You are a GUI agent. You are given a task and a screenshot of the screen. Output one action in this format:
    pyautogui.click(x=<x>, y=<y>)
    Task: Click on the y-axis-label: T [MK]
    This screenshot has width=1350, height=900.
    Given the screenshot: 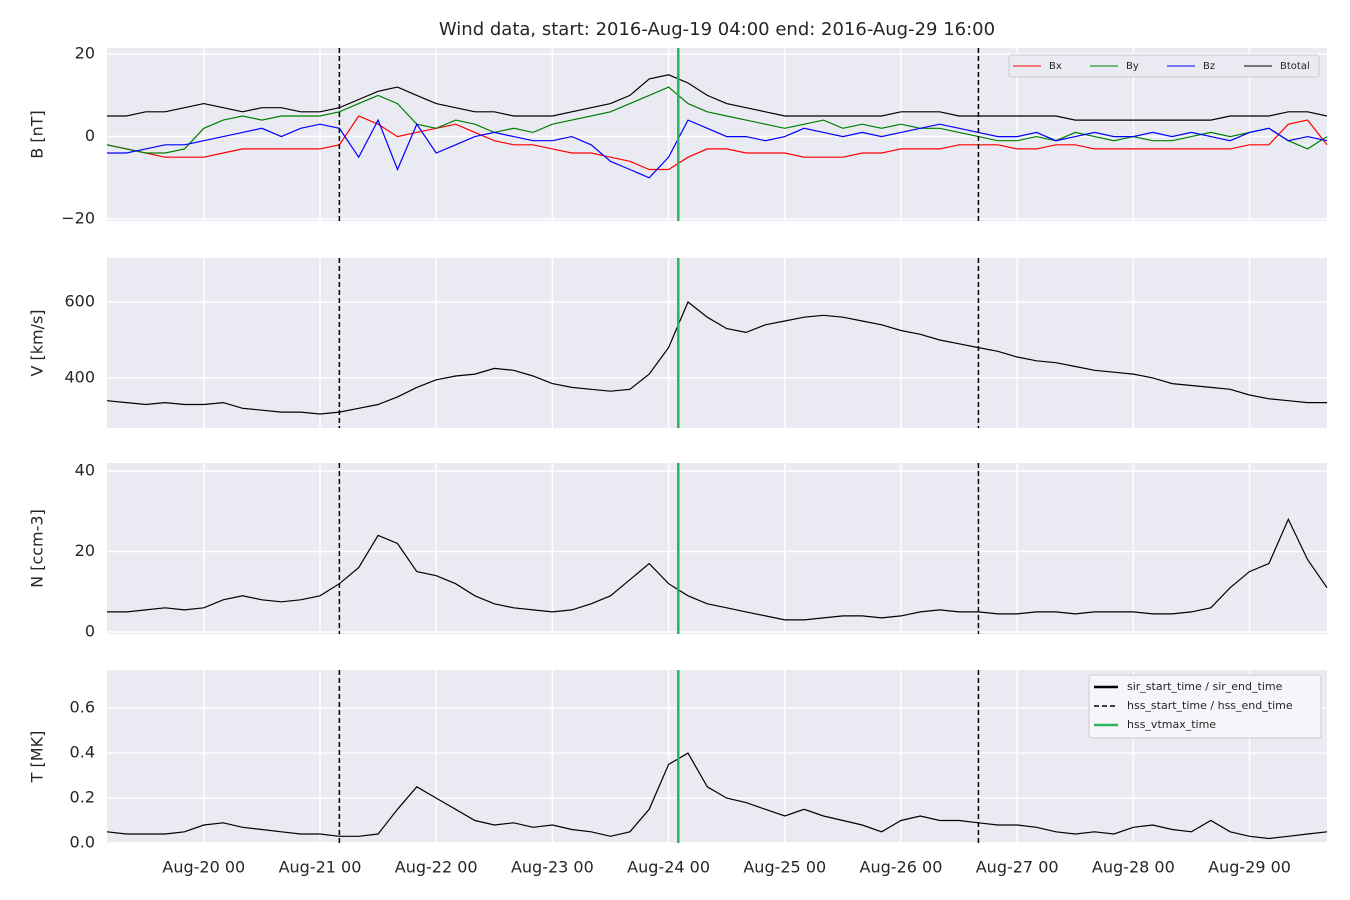 What is the action you would take?
    pyautogui.click(x=37, y=757)
    